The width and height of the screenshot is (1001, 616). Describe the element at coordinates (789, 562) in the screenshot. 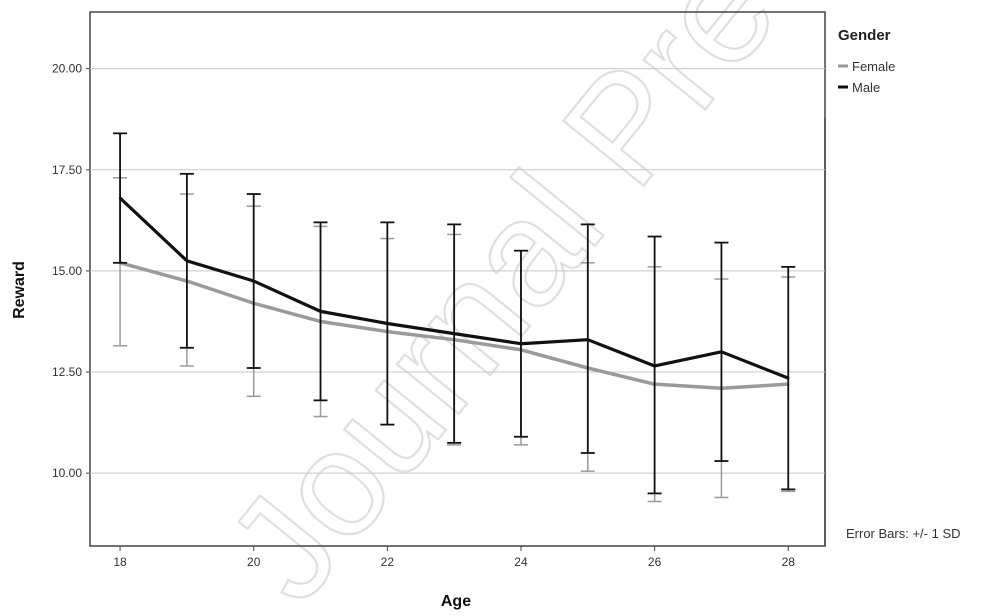

I see `x-tick-label: 28` at that location.